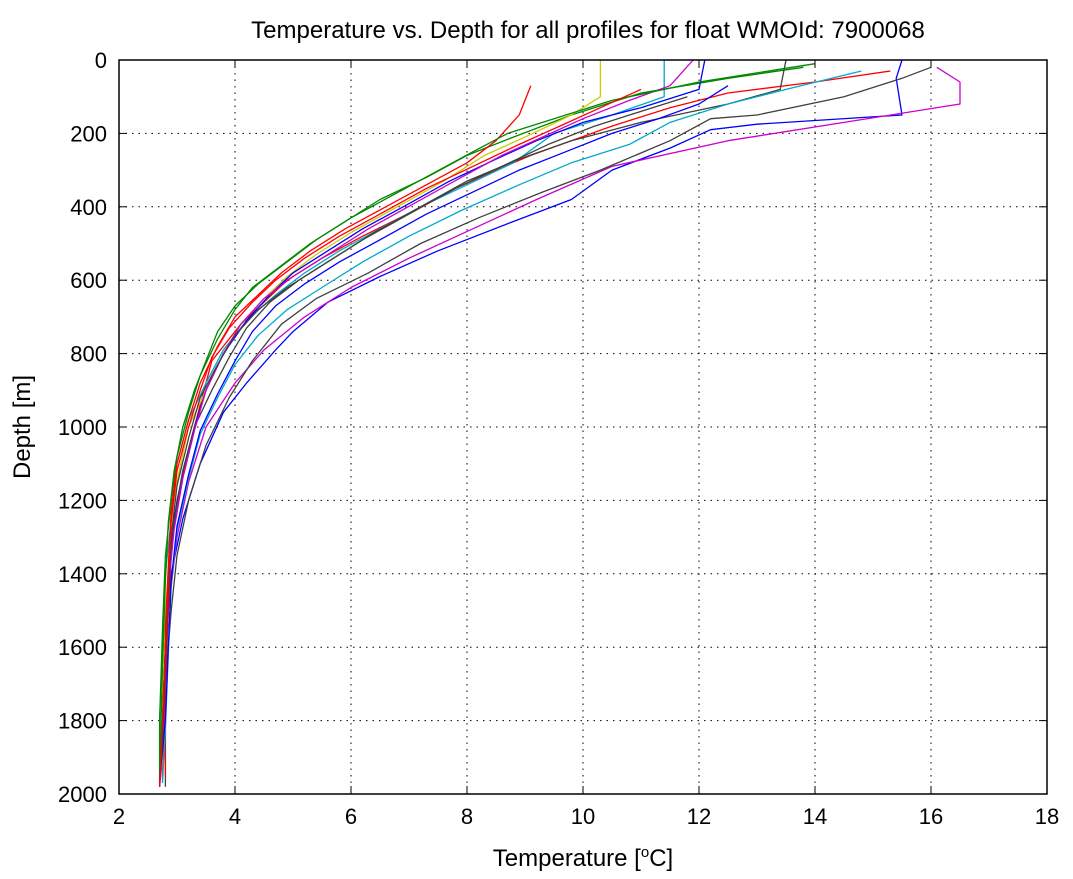 Image resolution: width=1073 pixels, height=879 pixels. Describe the element at coordinates (101, 60) in the screenshot. I see `y-tick-label: 0` at that location.